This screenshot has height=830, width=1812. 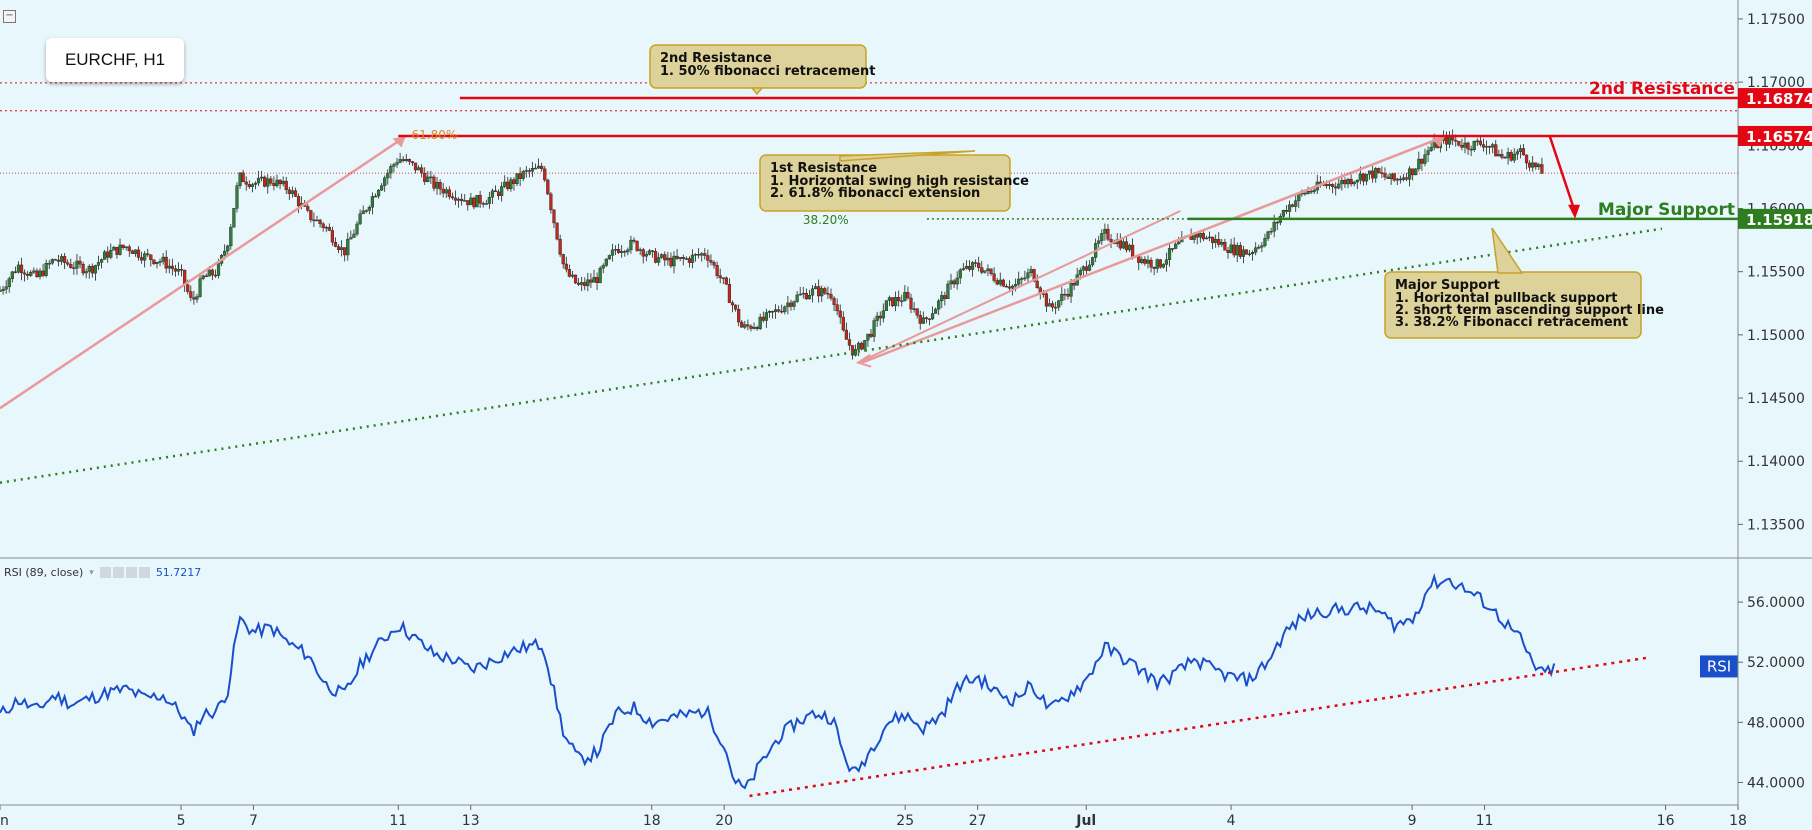 I want to click on add-icon, so click(x=131, y=572).